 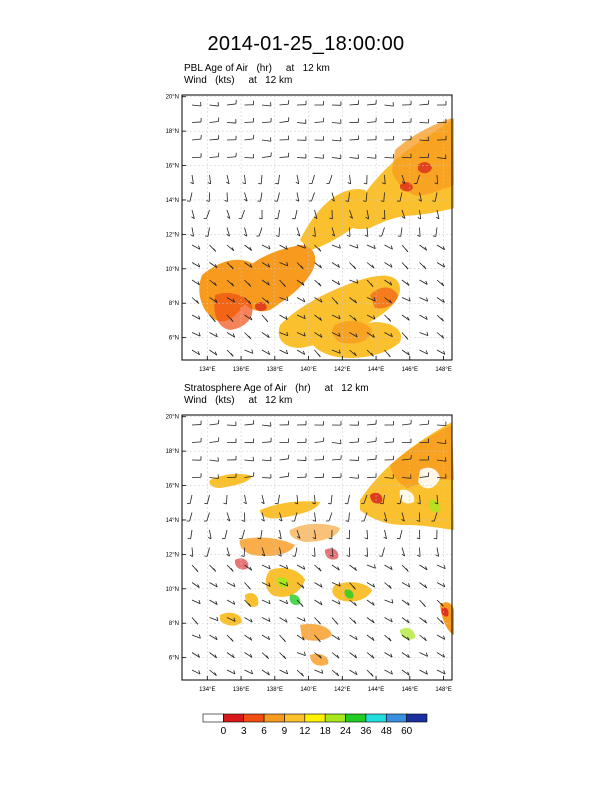 What do you see at coordinates (244, 731) in the screenshot?
I see `colorbar-label: 3` at bounding box center [244, 731].